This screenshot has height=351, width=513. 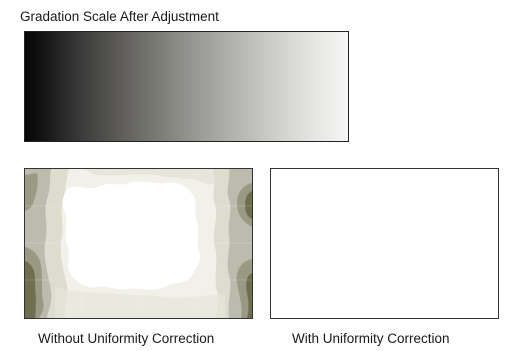 What do you see at coordinates (140, 302) in the screenshot?
I see `contour-band-bottom` at bounding box center [140, 302].